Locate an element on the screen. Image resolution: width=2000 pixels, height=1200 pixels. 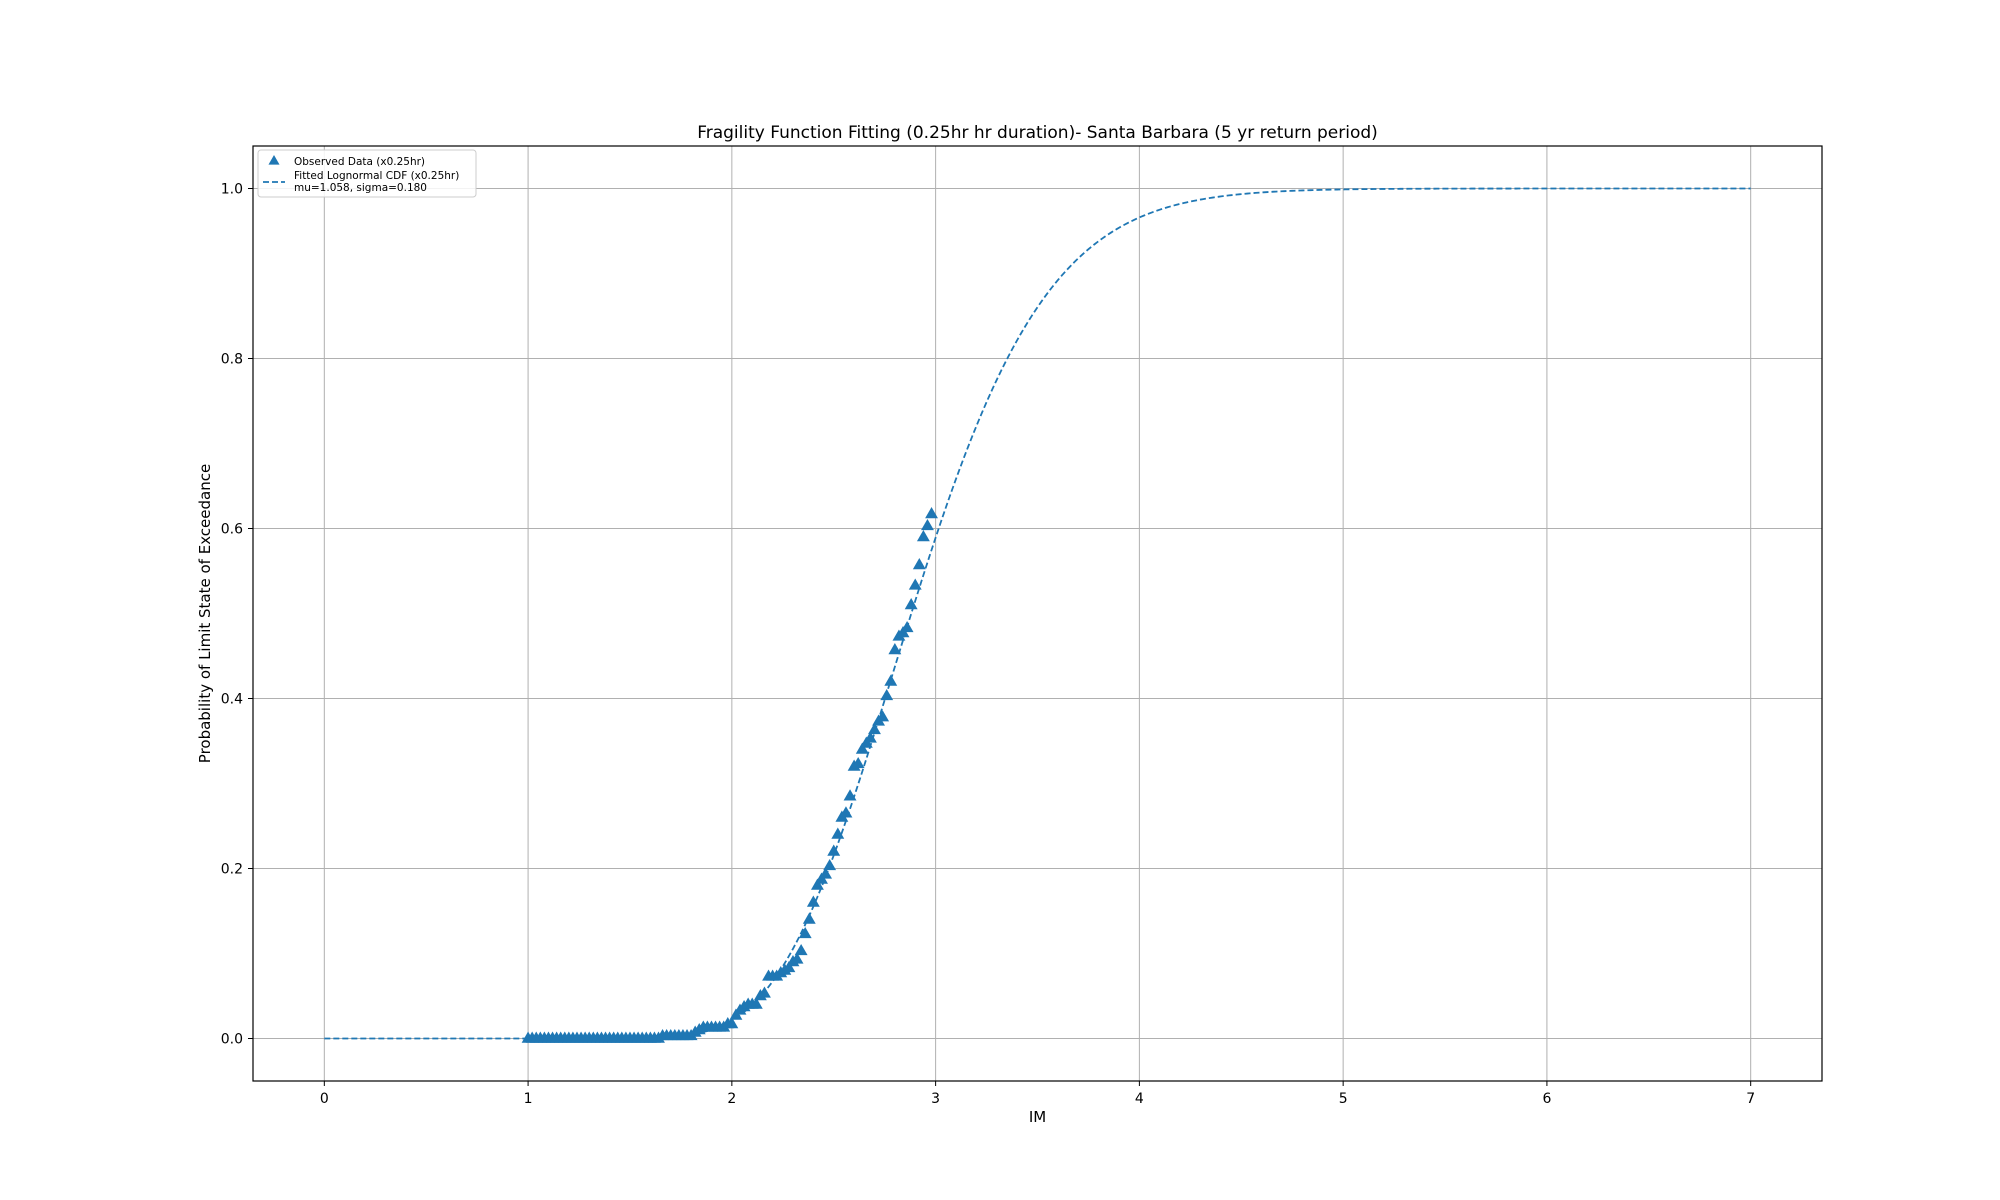
y-tick-label: 0.0 is located at coordinates (232, 1040).